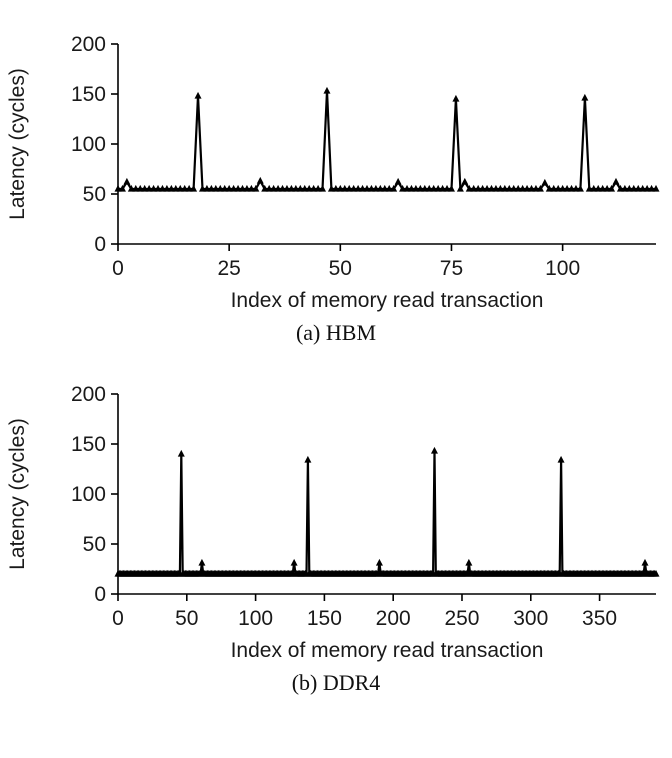 The image size is (672, 758). Describe the element at coordinates (599, 618) in the screenshot. I see `svg-text: 350` at that location.